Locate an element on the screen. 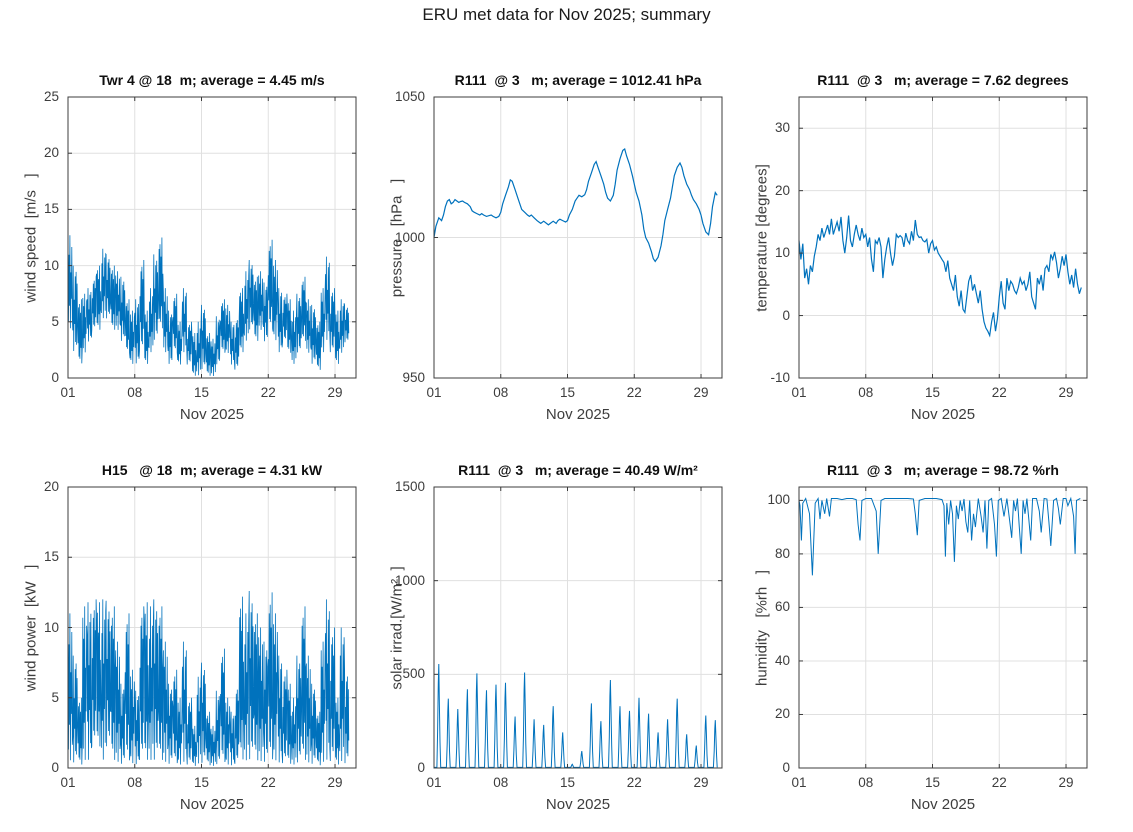 The image size is (1133, 832). subplot-title: R111 @ 3 m; average = 7.62 degrees is located at coordinates (943, 80).